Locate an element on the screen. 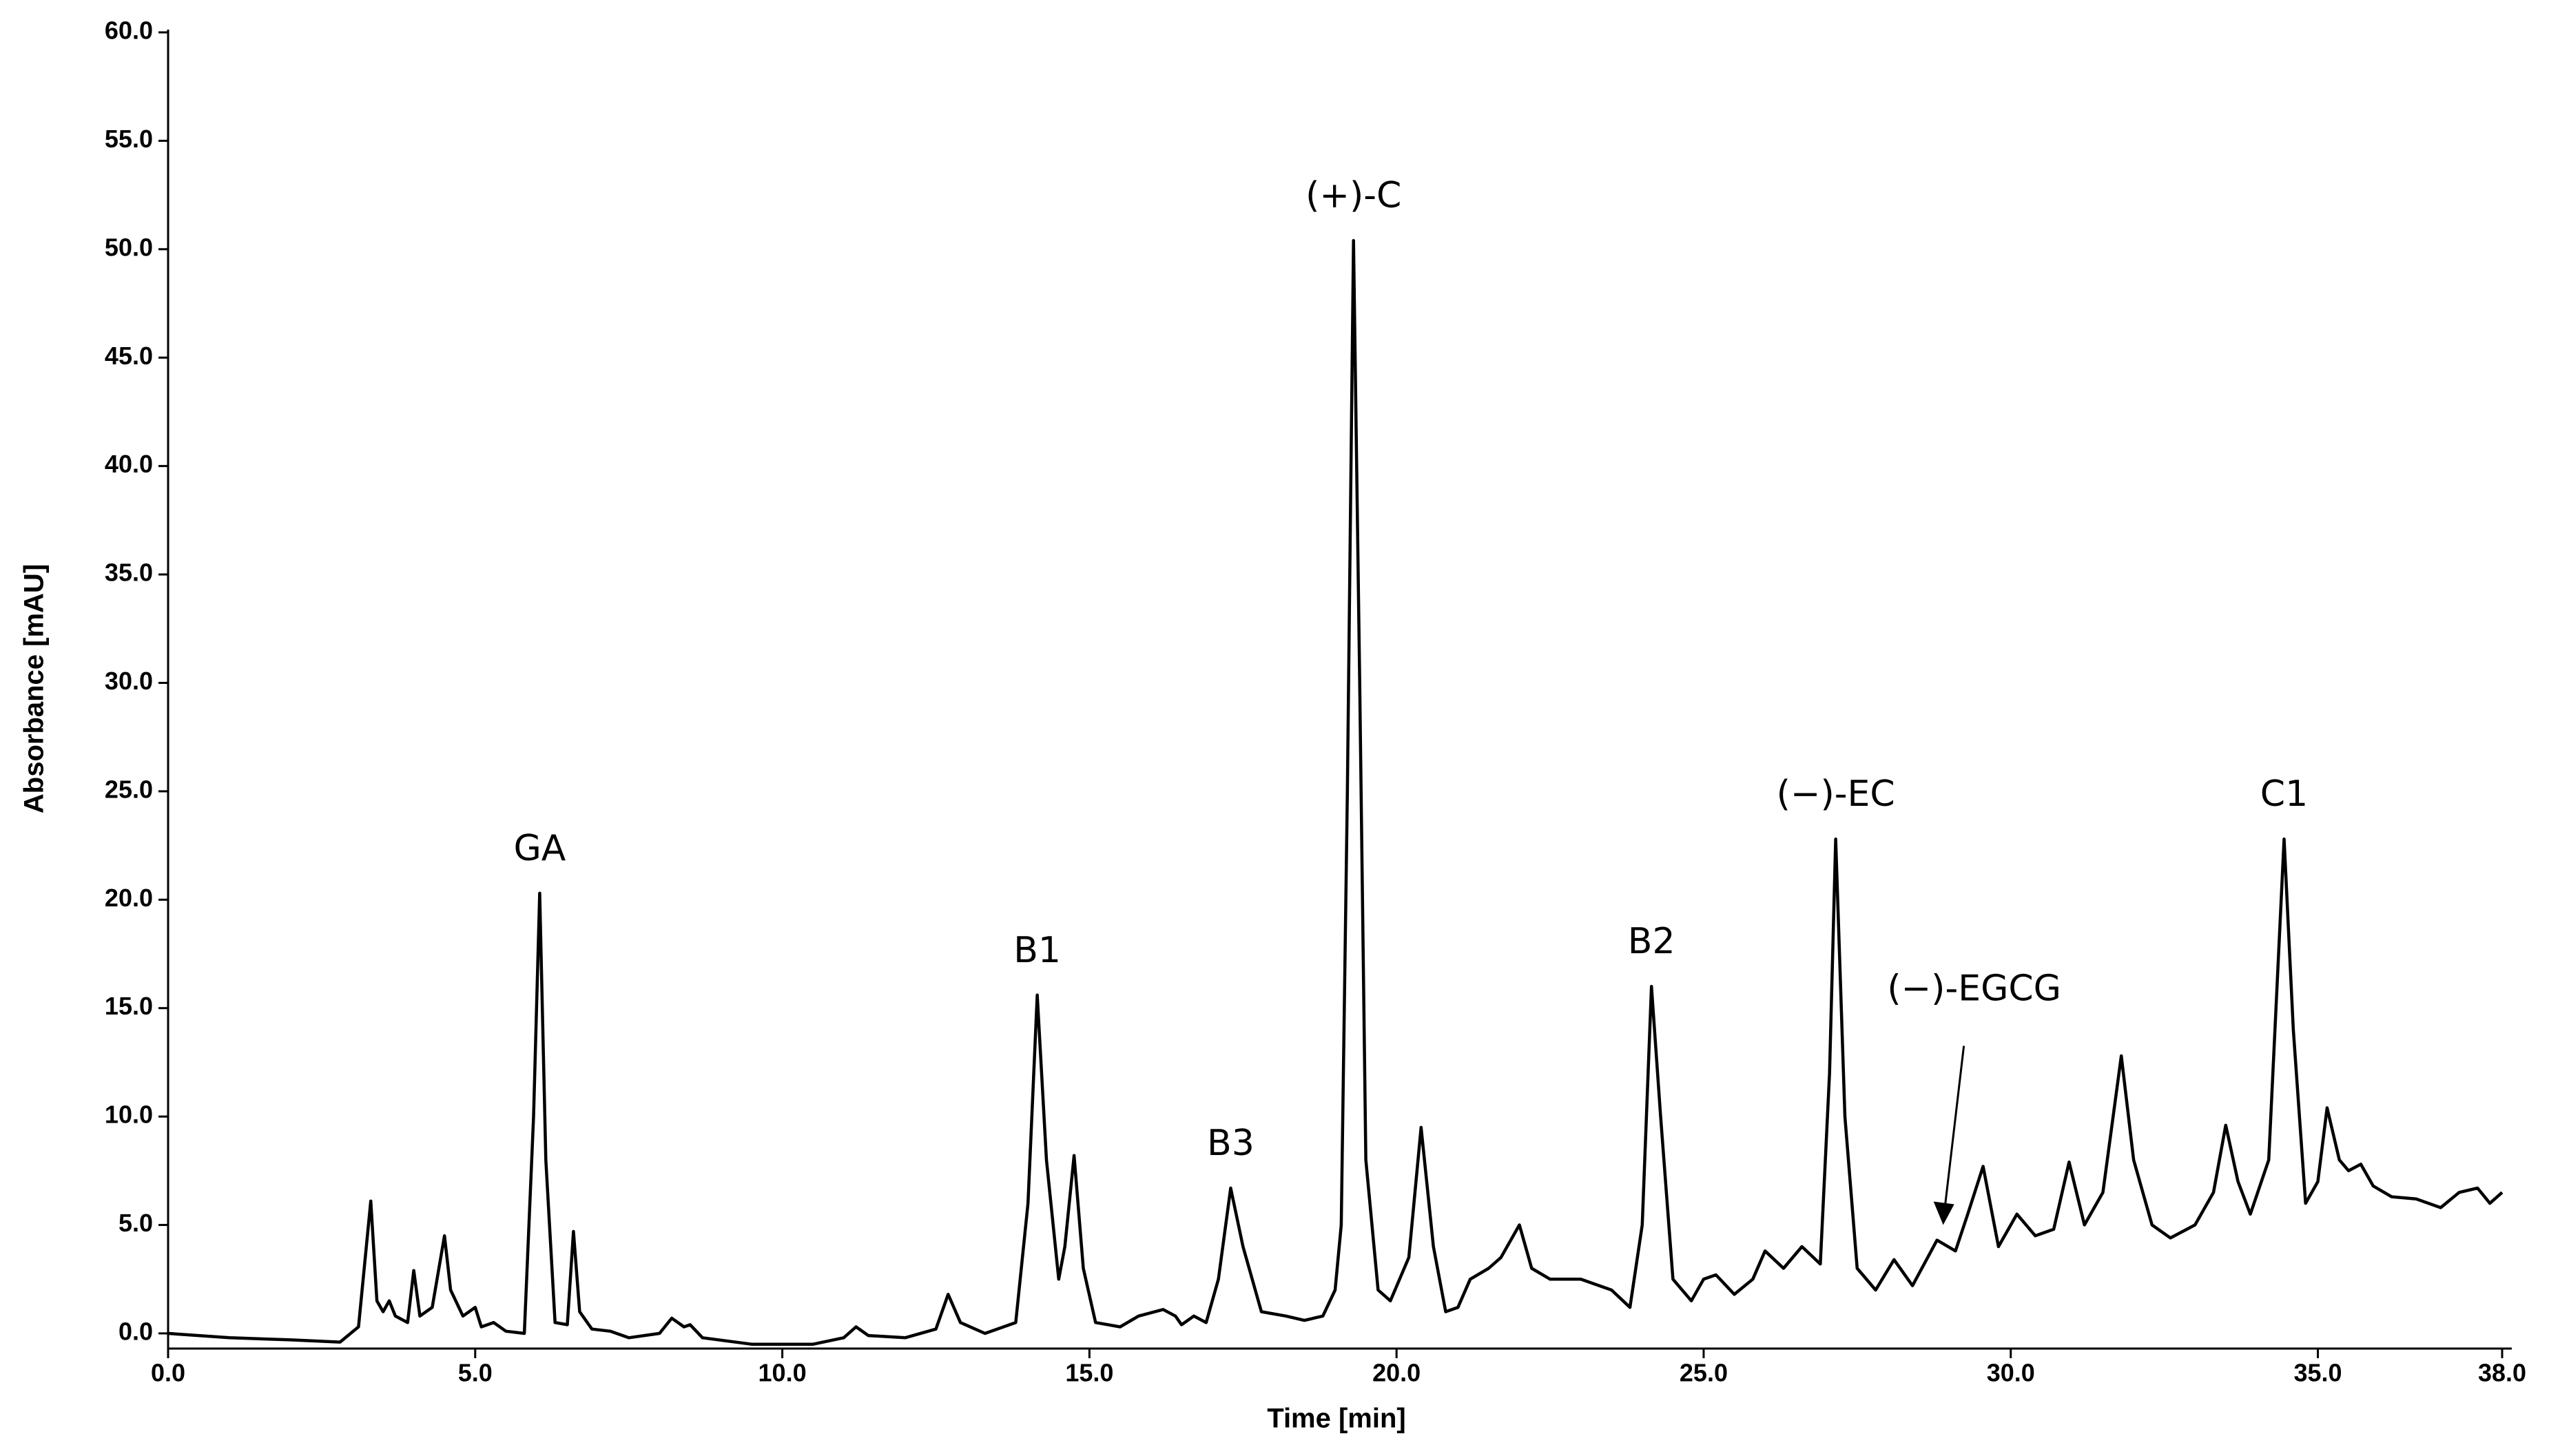  x-tick-label: 0.0 is located at coordinates (168, 1373).